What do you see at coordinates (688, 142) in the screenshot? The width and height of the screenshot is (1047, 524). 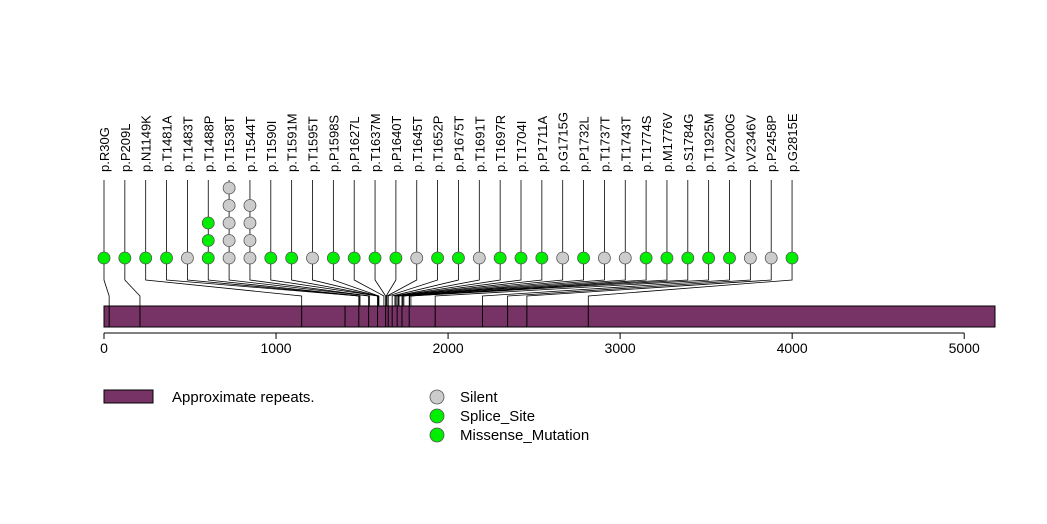 I see `mutation-label: p.S1784G` at bounding box center [688, 142].